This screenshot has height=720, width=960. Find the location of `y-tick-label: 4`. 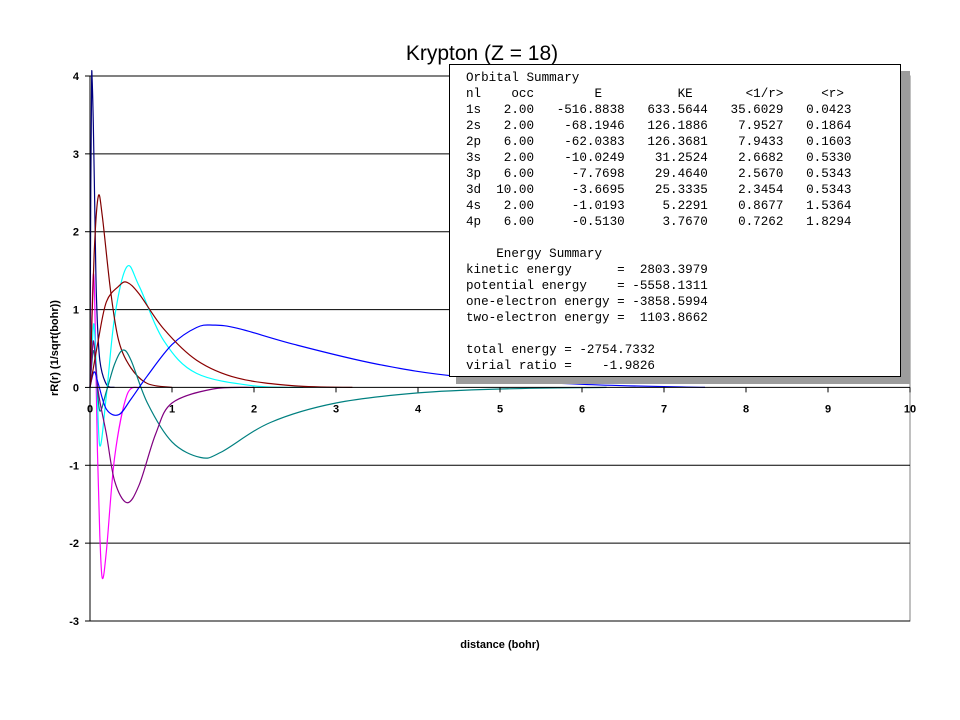

y-tick-label: 4 is located at coordinates (76, 77).